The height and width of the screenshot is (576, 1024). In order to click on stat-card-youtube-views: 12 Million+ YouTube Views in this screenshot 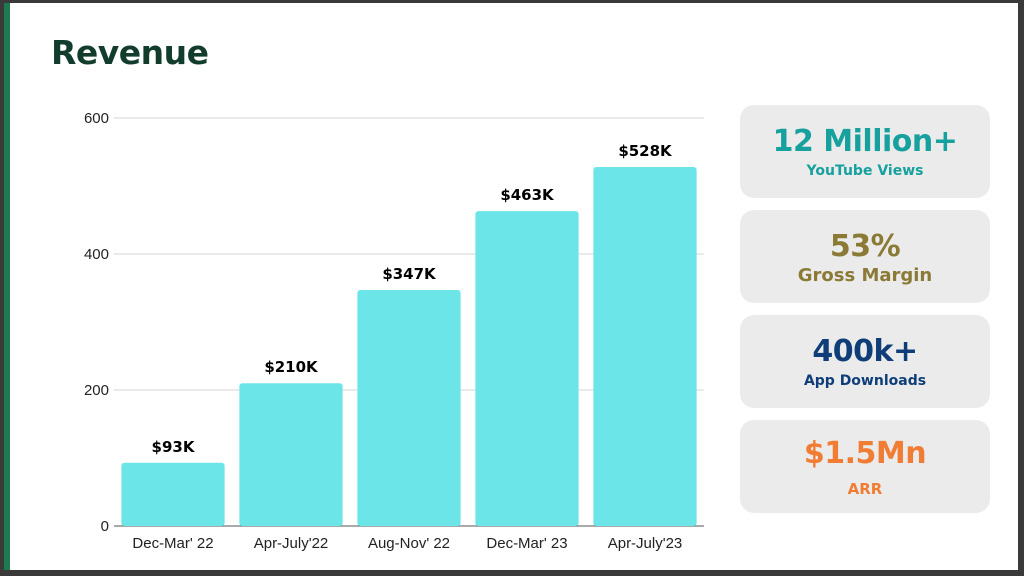, I will do `click(865, 151)`.